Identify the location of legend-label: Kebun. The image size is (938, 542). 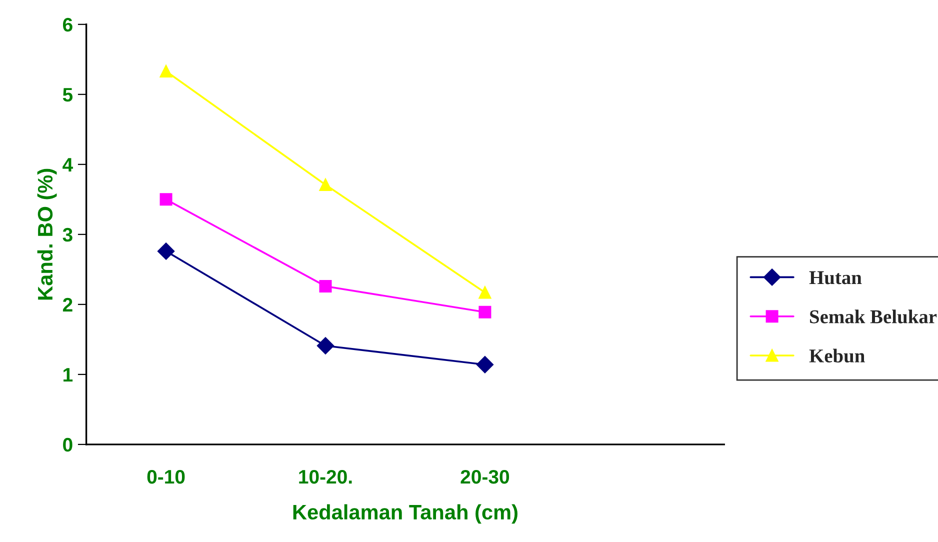
(837, 355).